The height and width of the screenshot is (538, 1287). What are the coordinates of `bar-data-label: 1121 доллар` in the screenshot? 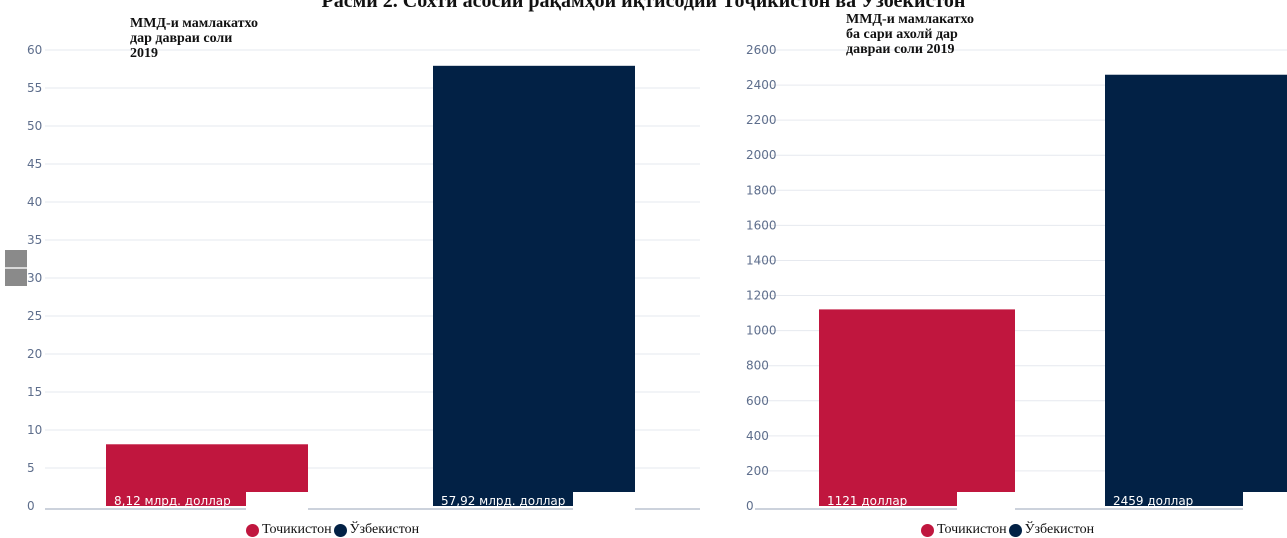 It's located at (867, 501).